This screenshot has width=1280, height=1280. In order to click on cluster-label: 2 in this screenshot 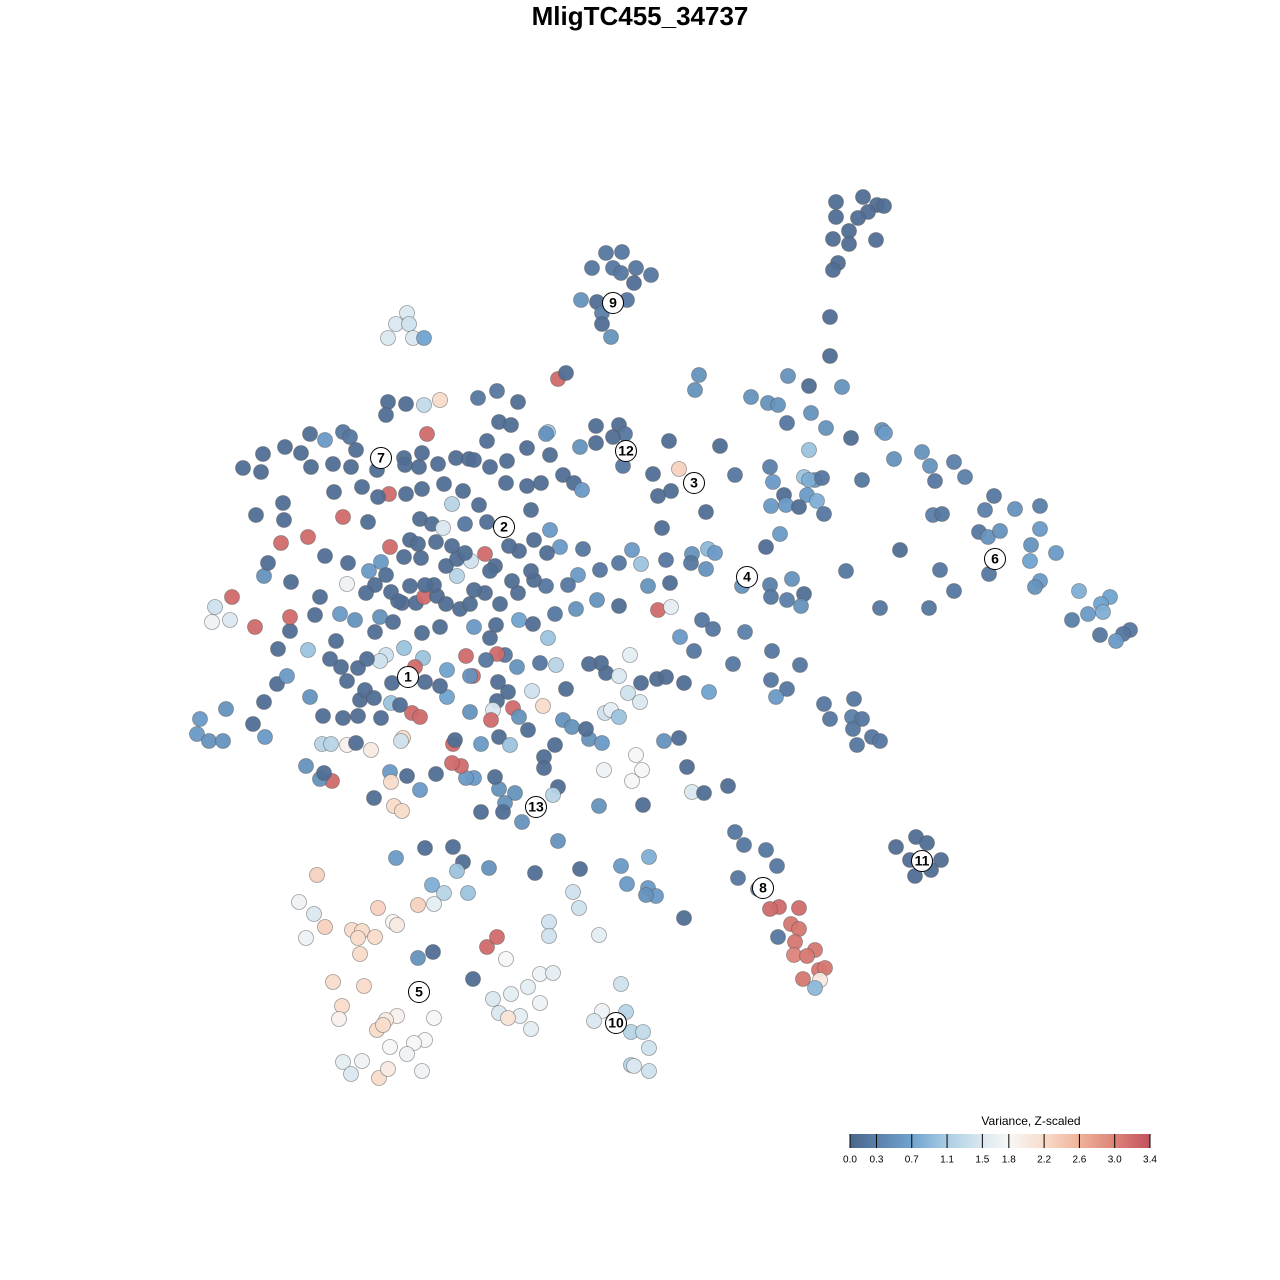, I will do `click(504, 527)`.